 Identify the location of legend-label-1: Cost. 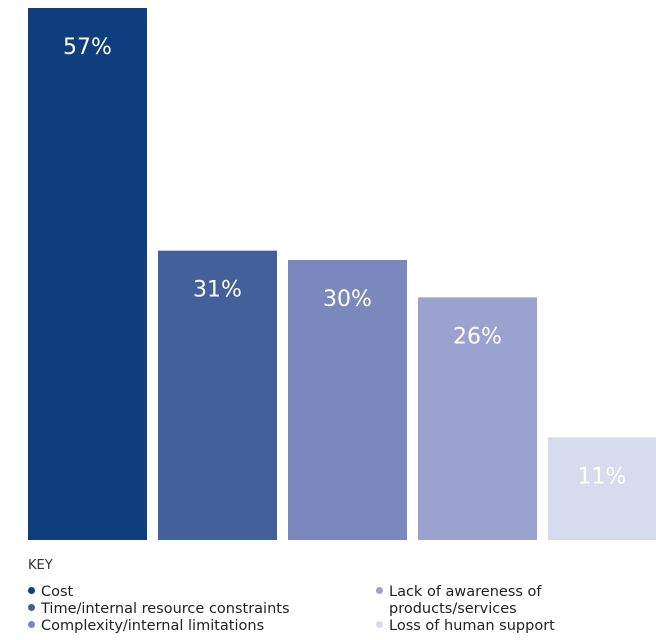
(57, 592).